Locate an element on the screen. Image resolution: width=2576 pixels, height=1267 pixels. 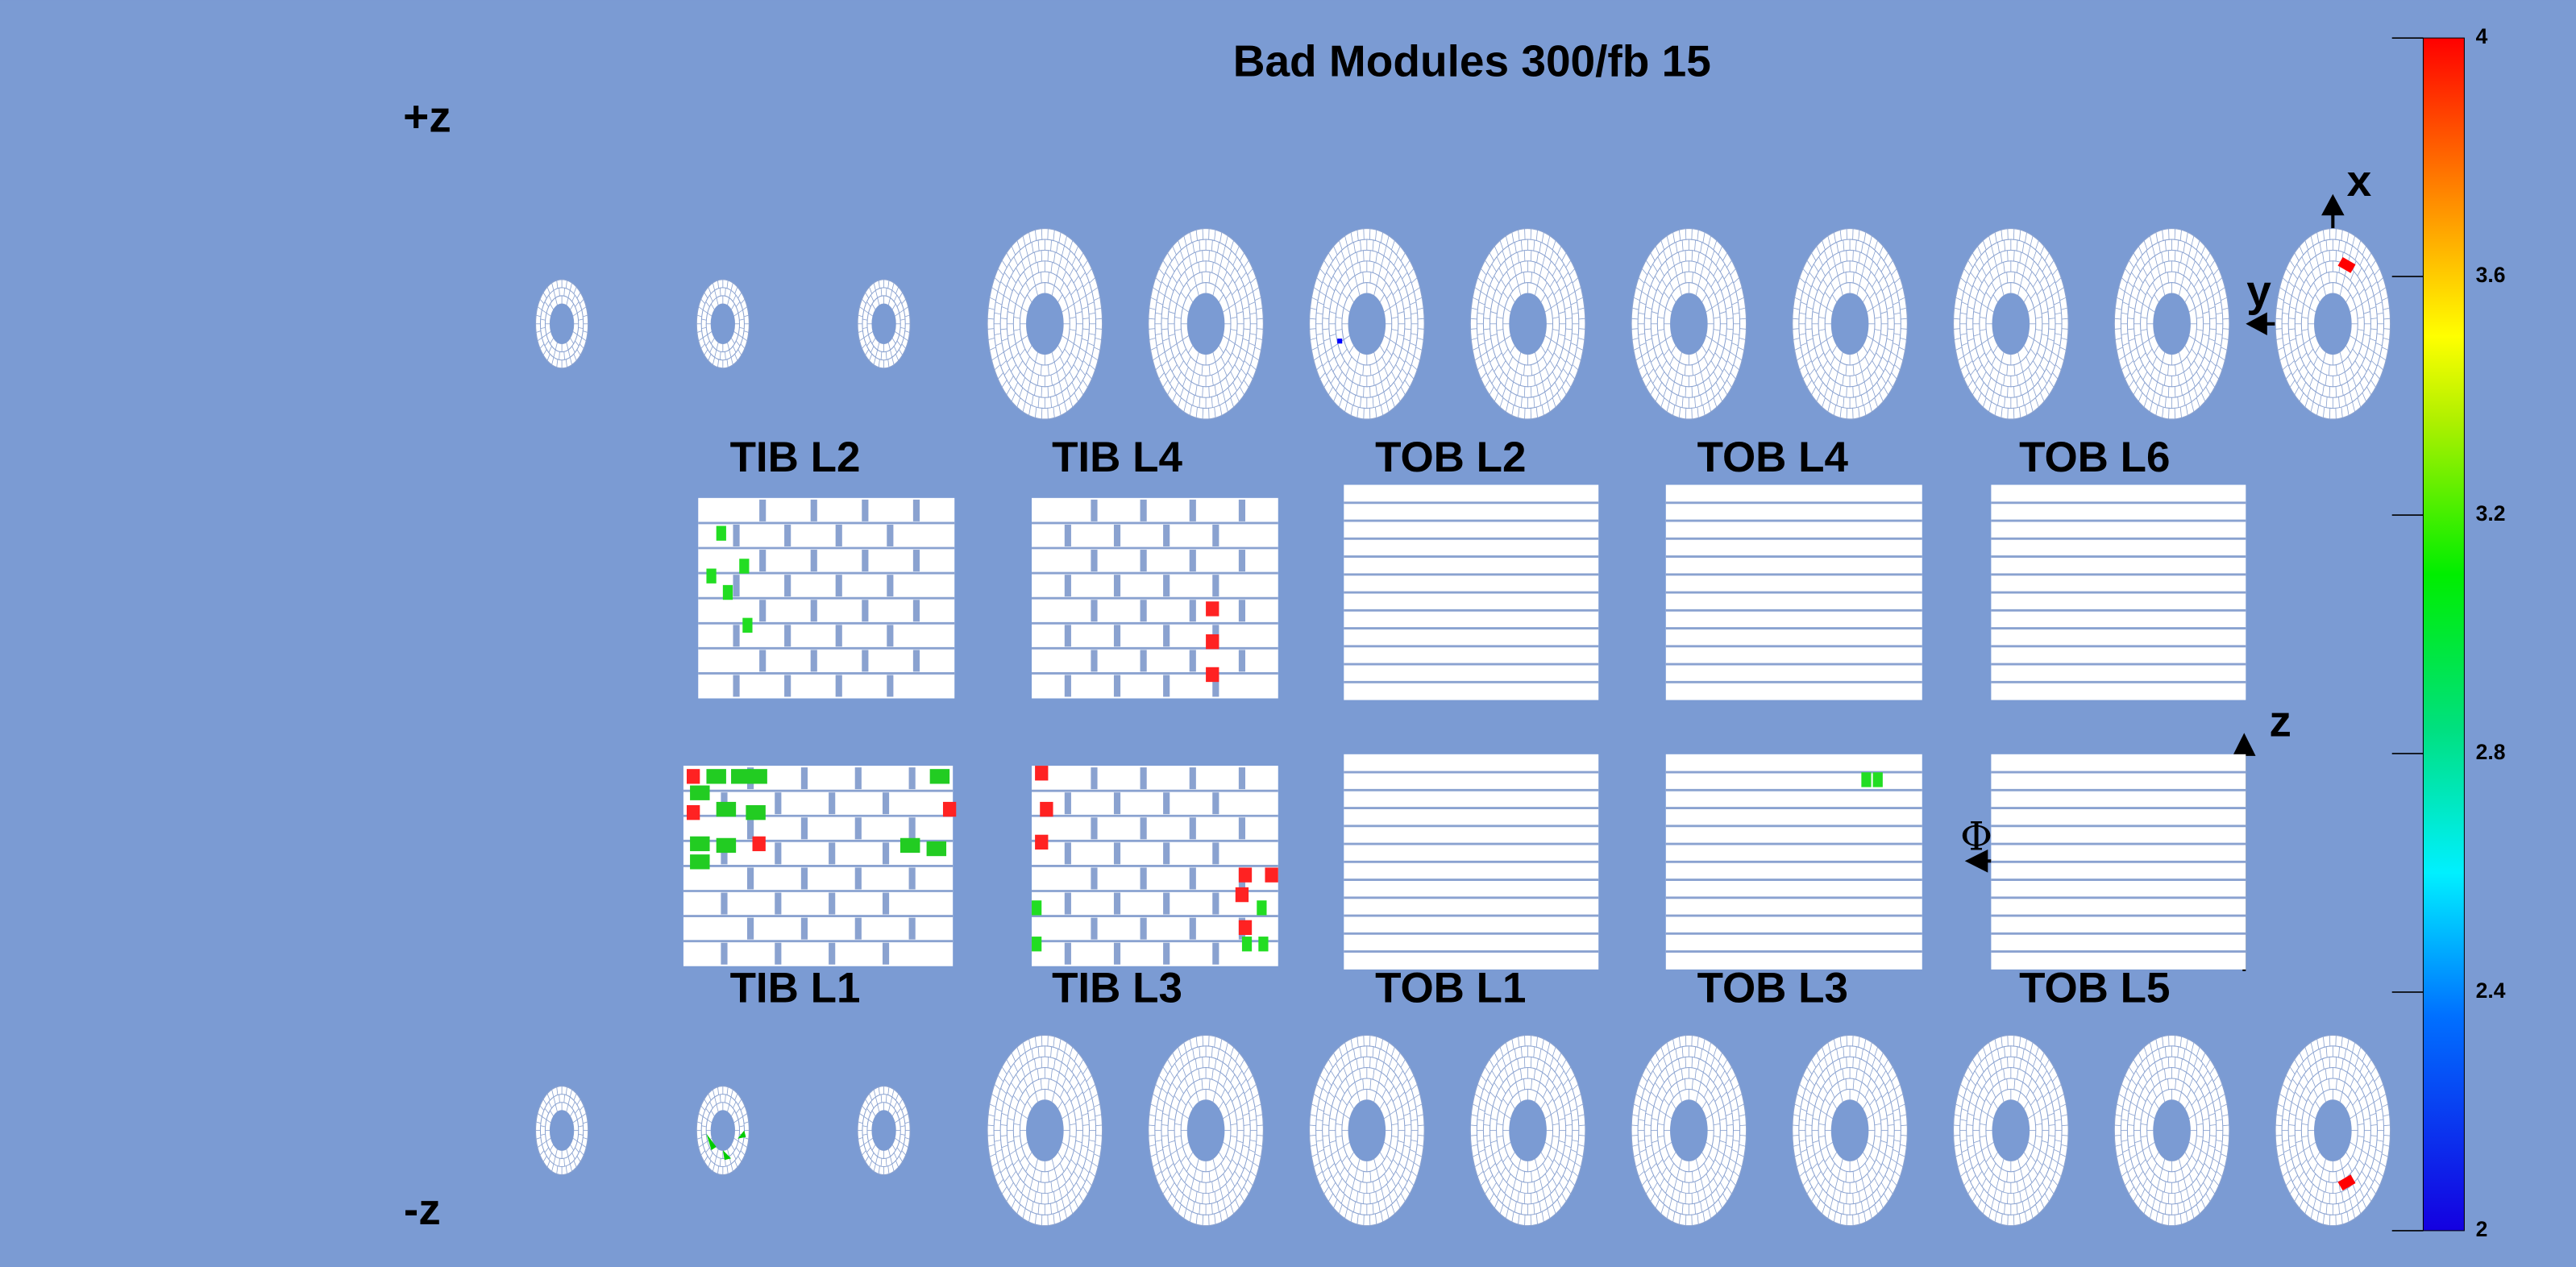
disk-ring is located at coordinates (883, 324).